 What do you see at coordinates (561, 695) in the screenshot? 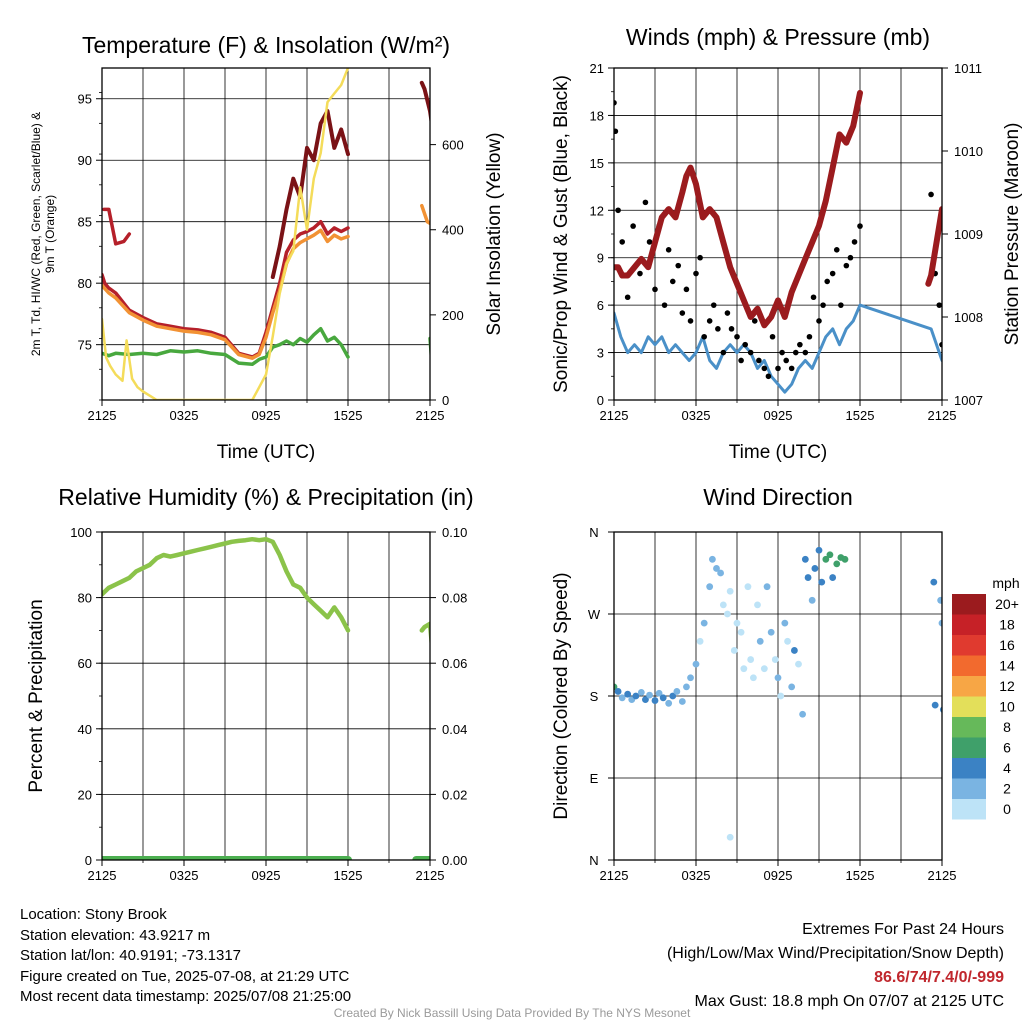
I see `y-axis-label: Direction (Colored By Speed)` at bounding box center [561, 695].